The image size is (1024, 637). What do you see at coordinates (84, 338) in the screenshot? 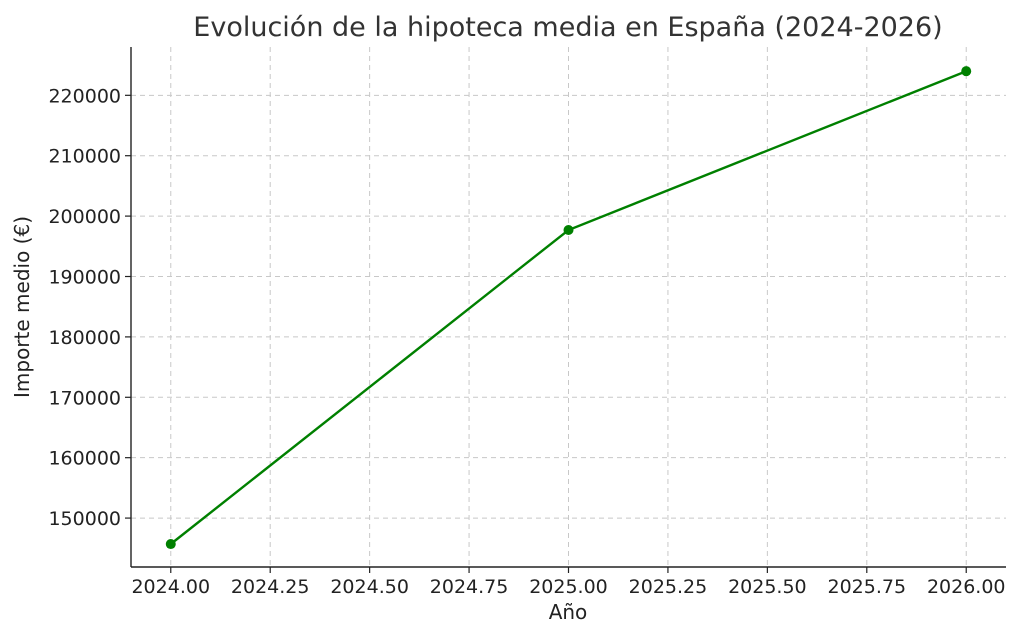
I see `y-tick-label: 180000` at bounding box center [84, 338].